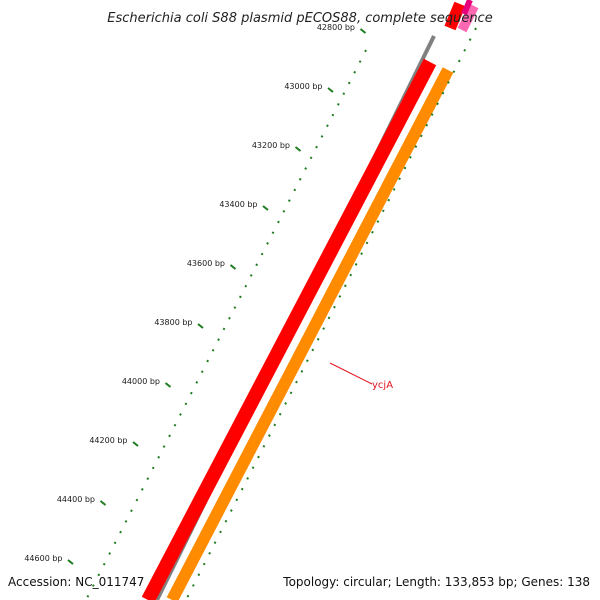  I want to click on track-pink-upper, so click(468, 18).